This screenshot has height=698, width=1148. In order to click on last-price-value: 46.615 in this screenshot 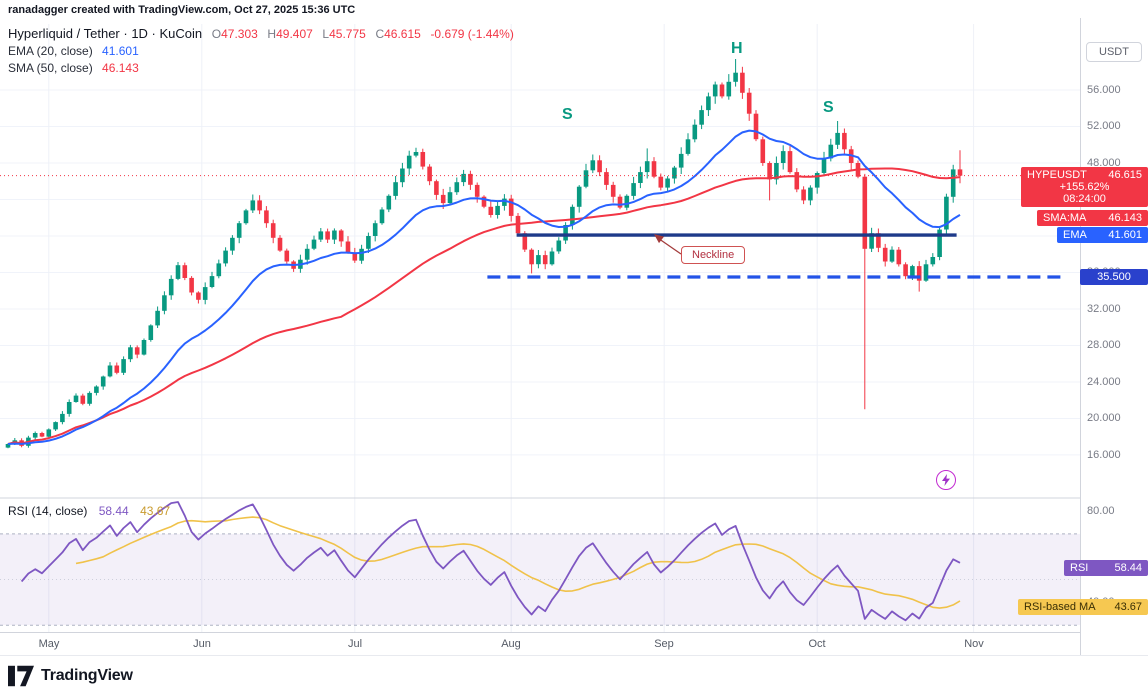, I will do `click(1125, 175)`.